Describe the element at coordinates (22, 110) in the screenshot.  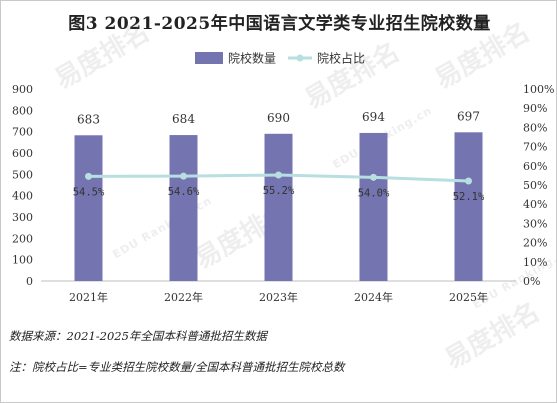
I see `y-left-tick-label: 800` at that location.